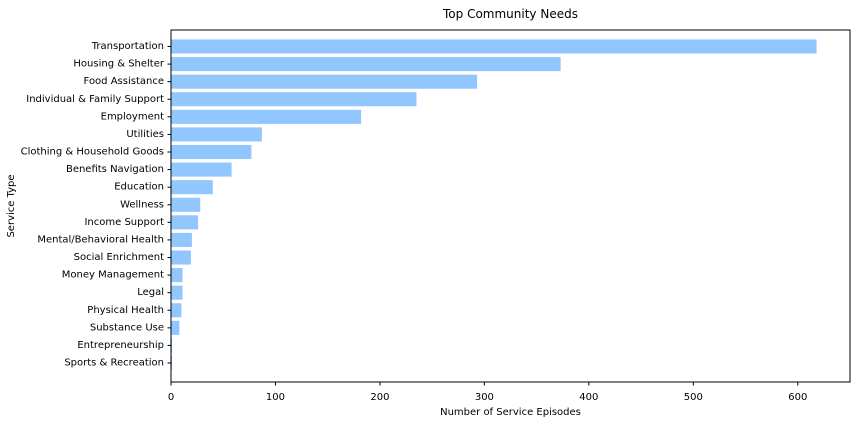 The image size is (856, 428). What do you see at coordinates (127, 327) in the screenshot?
I see `y-tick-label: Substance Use` at bounding box center [127, 327].